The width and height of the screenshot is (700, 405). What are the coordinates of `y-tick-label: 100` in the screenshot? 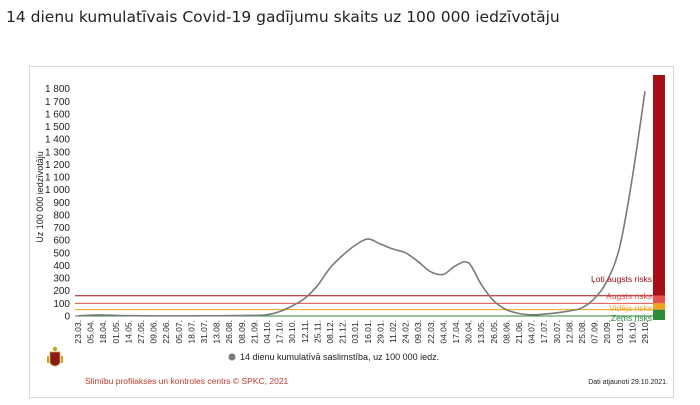 It's located at (61, 304).